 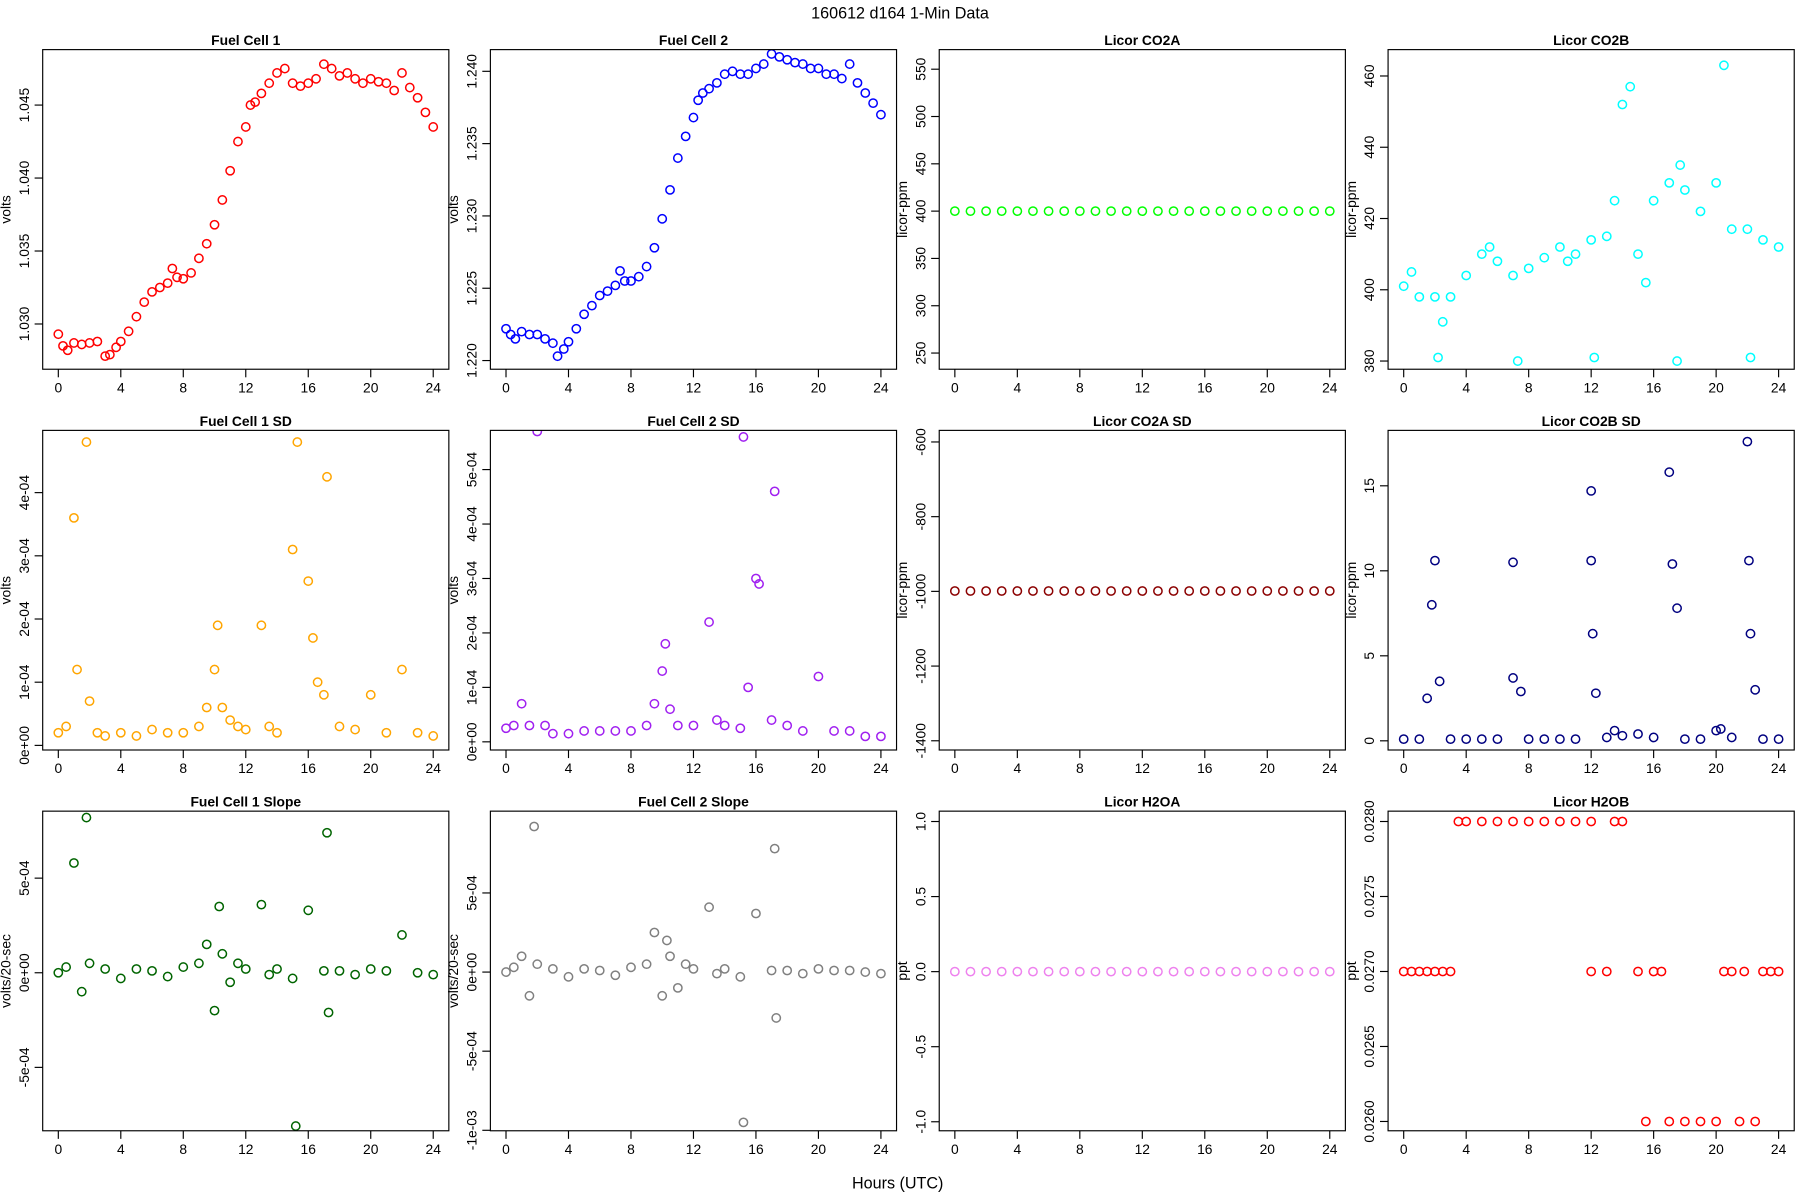 I want to click on y-tick-label: 400, so click(x=1369, y=289).